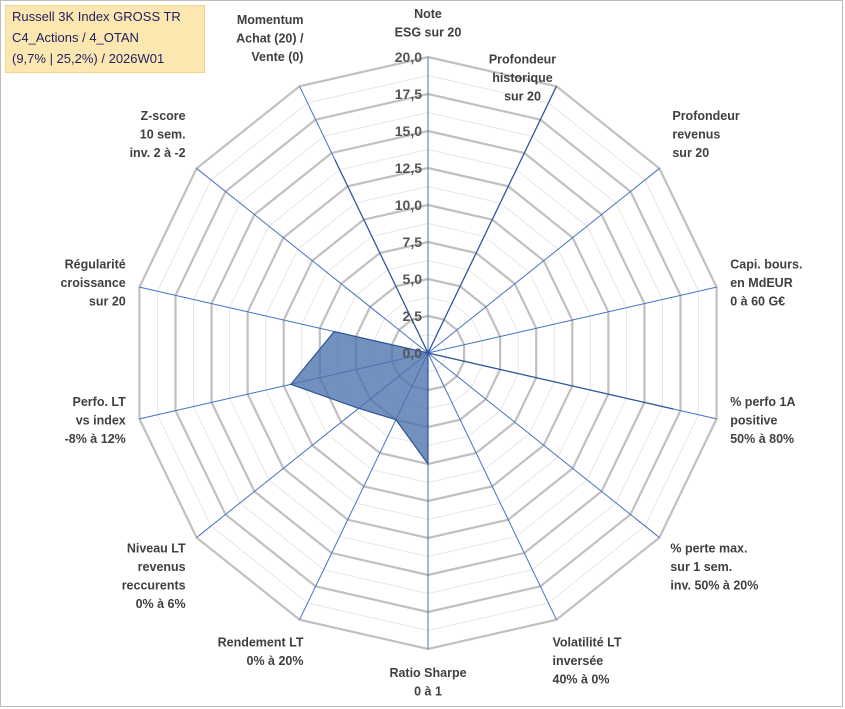 The width and height of the screenshot is (845, 709). I want to click on axis-label-line: ESG sur 20, so click(428, 33).